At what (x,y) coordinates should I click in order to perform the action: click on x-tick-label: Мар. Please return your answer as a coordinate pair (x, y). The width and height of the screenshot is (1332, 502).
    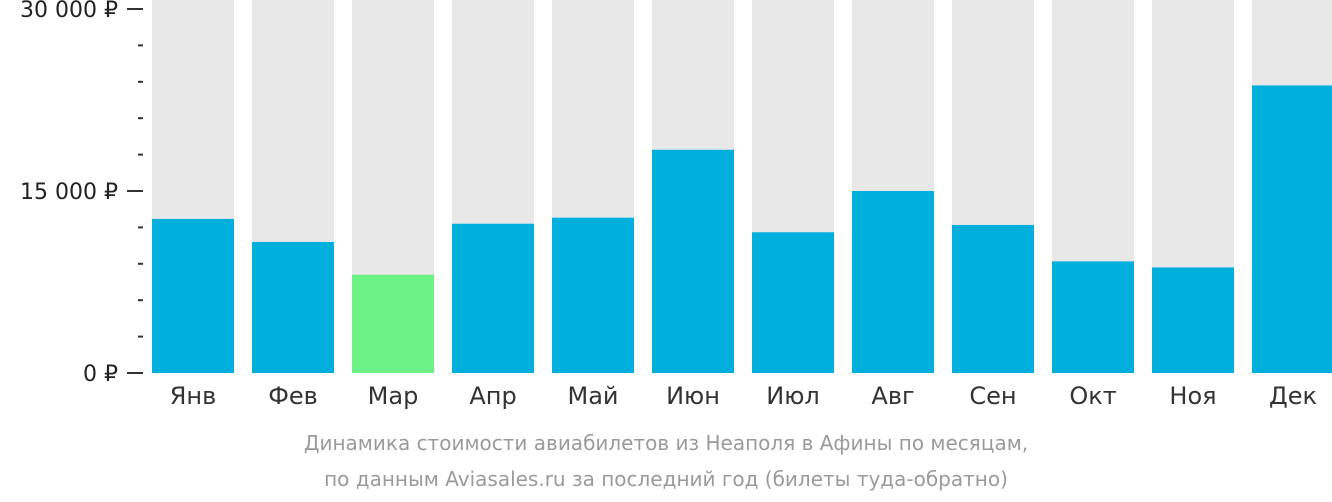
    Looking at the image, I should click on (393, 396).